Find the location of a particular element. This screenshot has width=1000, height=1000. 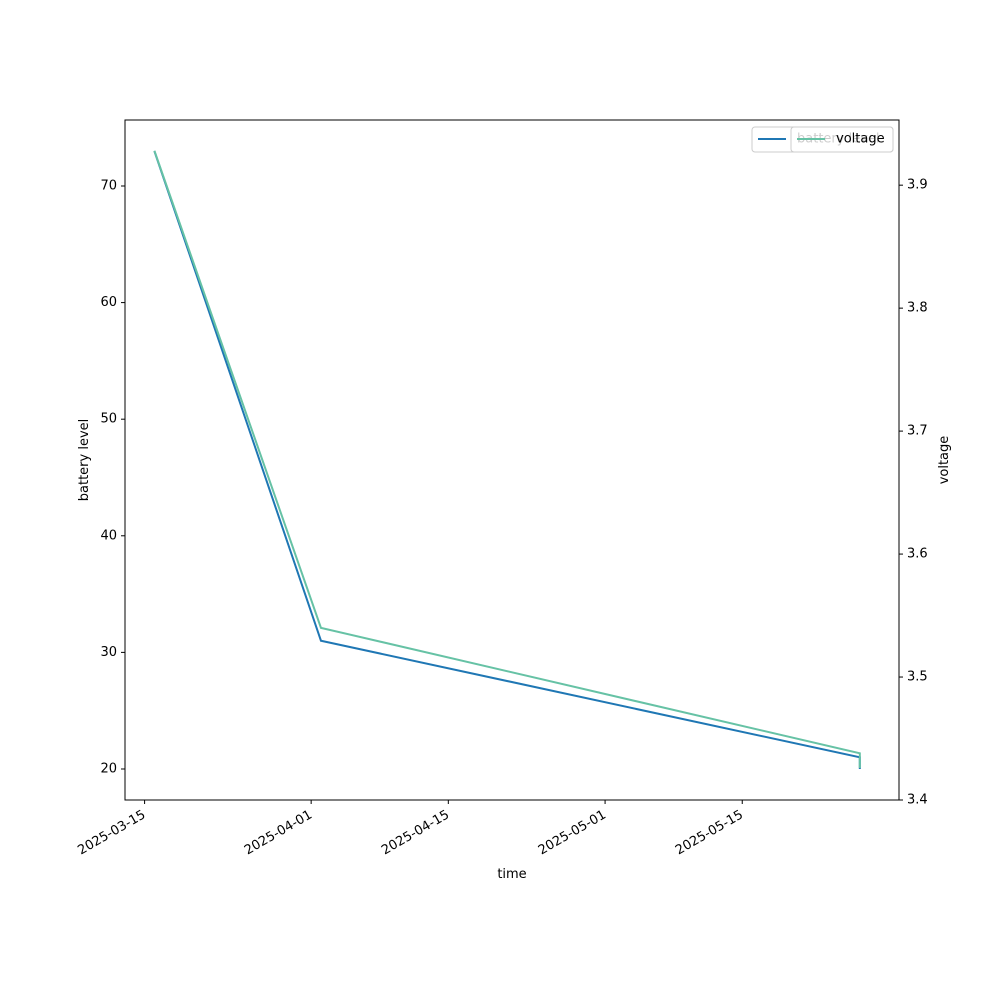

x-axis-label: time is located at coordinates (511, 874).